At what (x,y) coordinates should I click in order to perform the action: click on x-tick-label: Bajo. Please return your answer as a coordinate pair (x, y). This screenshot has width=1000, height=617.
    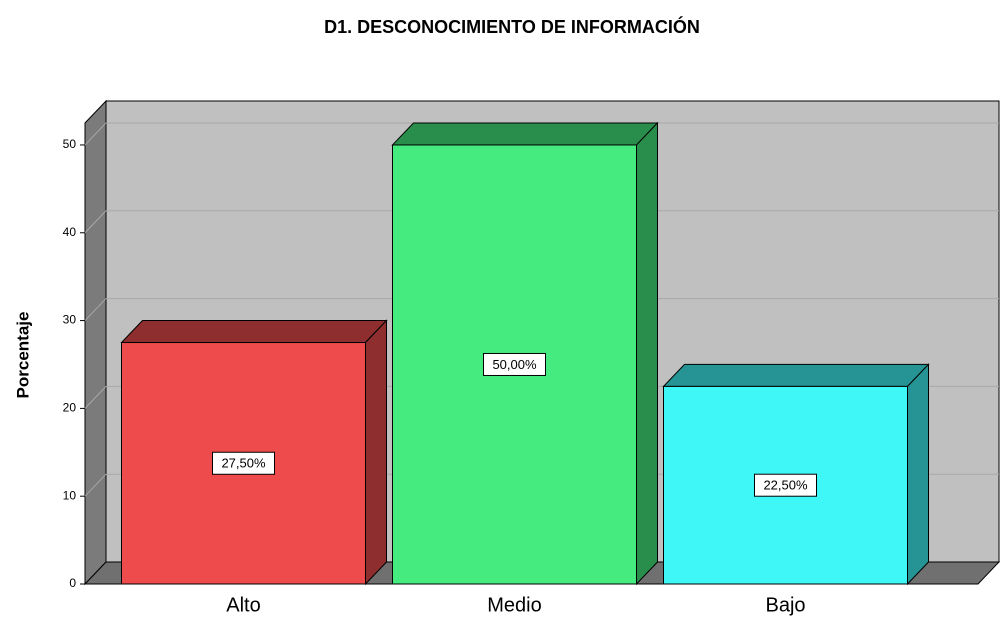
    Looking at the image, I should click on (785, 605).